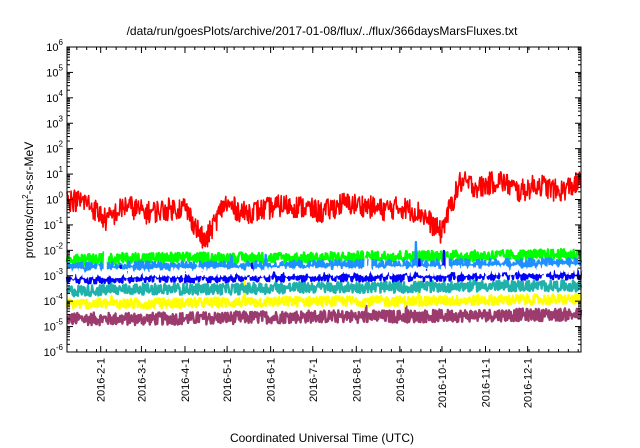  I want to click on y-axis-label: protons/cm2-s-sr-MeV, so click(28, 200).